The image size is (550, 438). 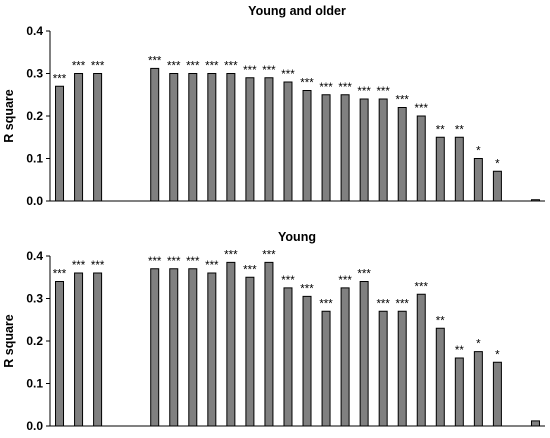 What do you see at coordinates (297, 237) in the screenshot?
I see `bottom-panel-title: Young` at bounding box center [297, 237].